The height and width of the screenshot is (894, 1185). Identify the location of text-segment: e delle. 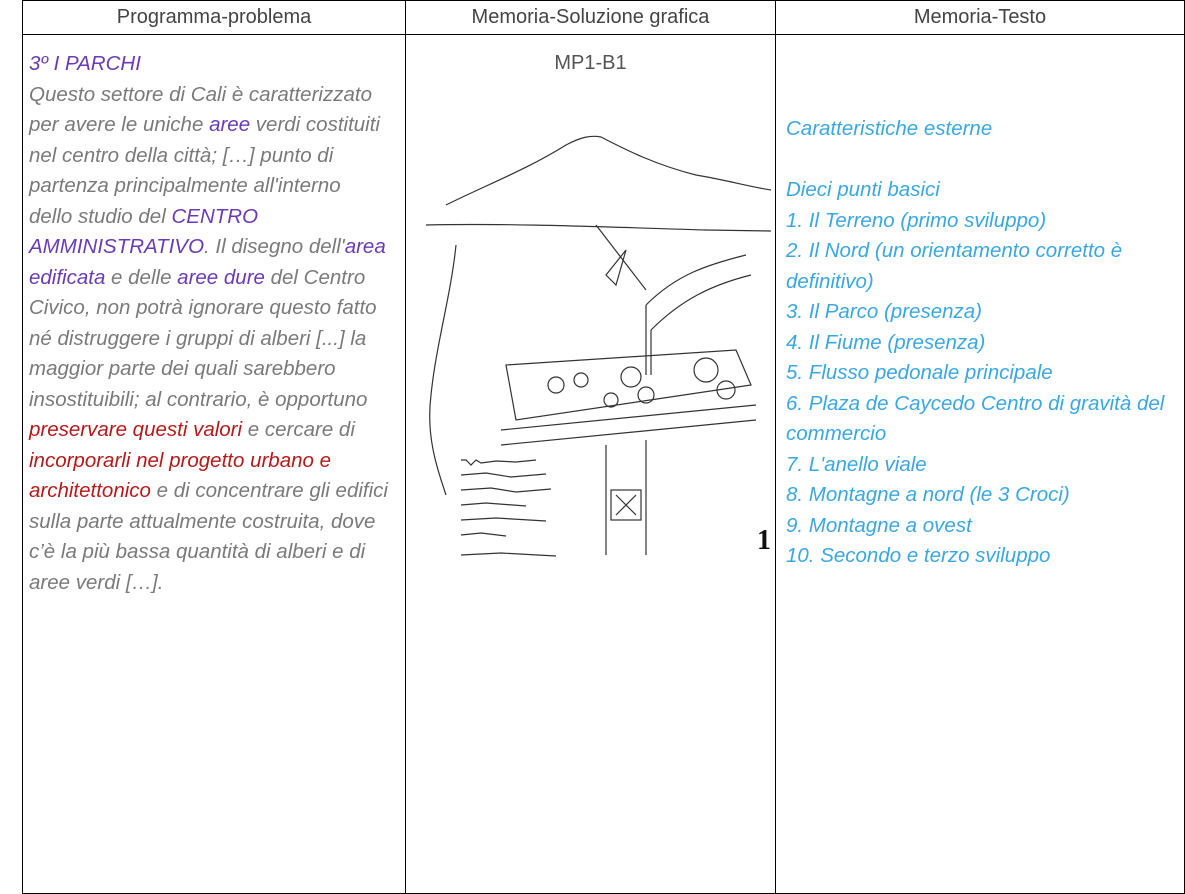
(141, 277).